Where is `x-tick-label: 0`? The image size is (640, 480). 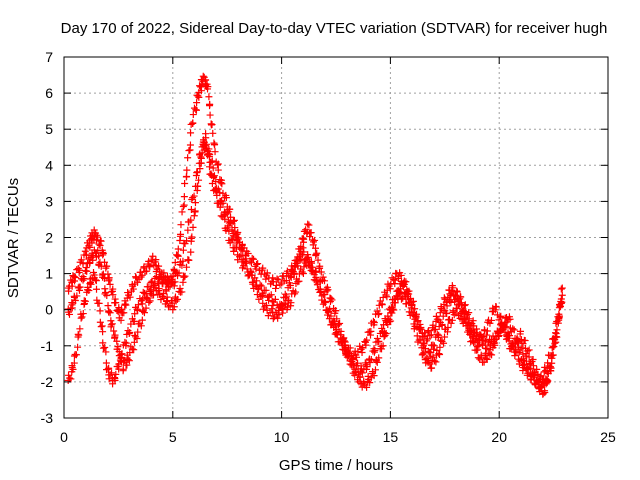
x-tick-label: 0 is located at coordinates (64, 437).